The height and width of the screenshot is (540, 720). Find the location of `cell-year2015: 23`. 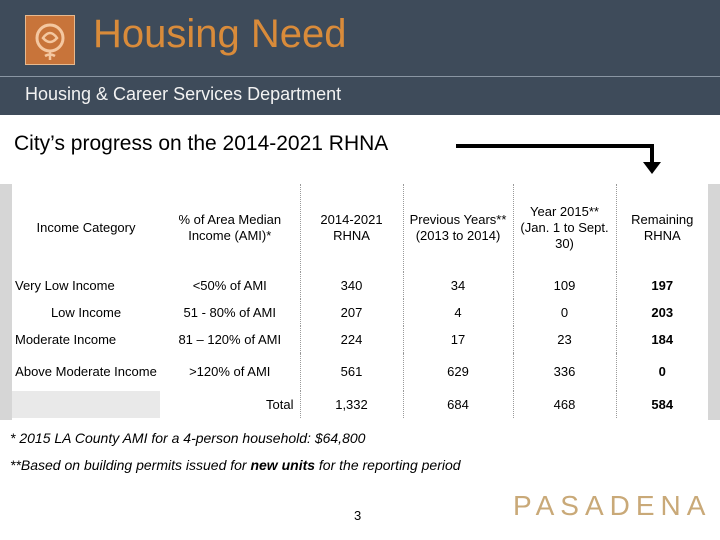

cell-year2015: 23 is located at coordinates (564, 339).